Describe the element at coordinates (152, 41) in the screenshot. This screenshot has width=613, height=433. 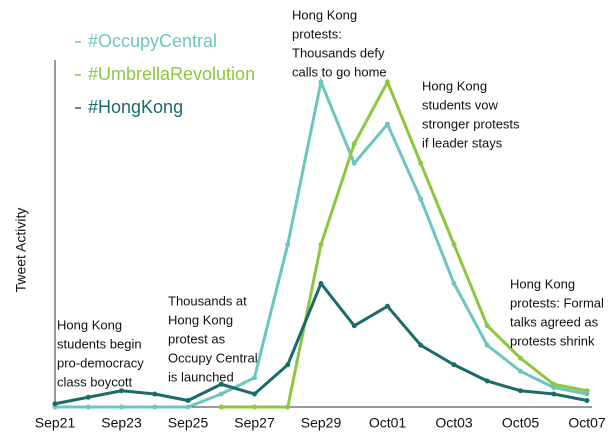
I see `legend-label: #OccupyCentral` at that location.